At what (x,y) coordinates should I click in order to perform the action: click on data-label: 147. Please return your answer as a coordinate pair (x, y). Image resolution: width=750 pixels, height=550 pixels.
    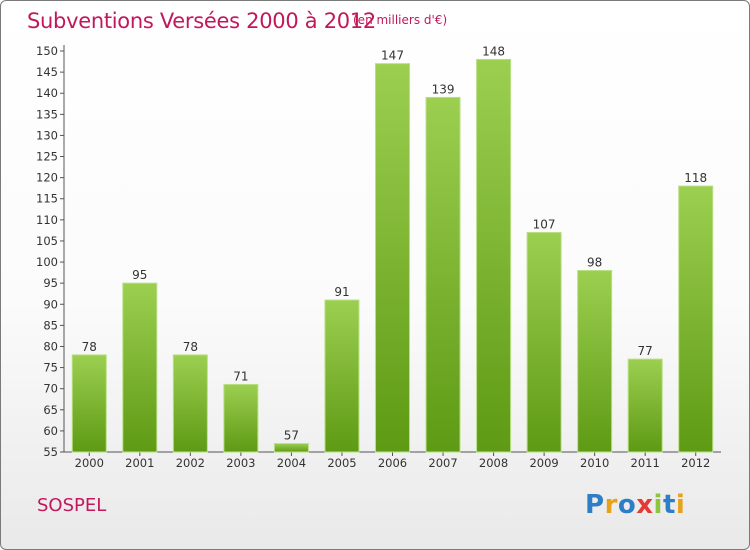
    Looking at the image, I should click on (392, 56).